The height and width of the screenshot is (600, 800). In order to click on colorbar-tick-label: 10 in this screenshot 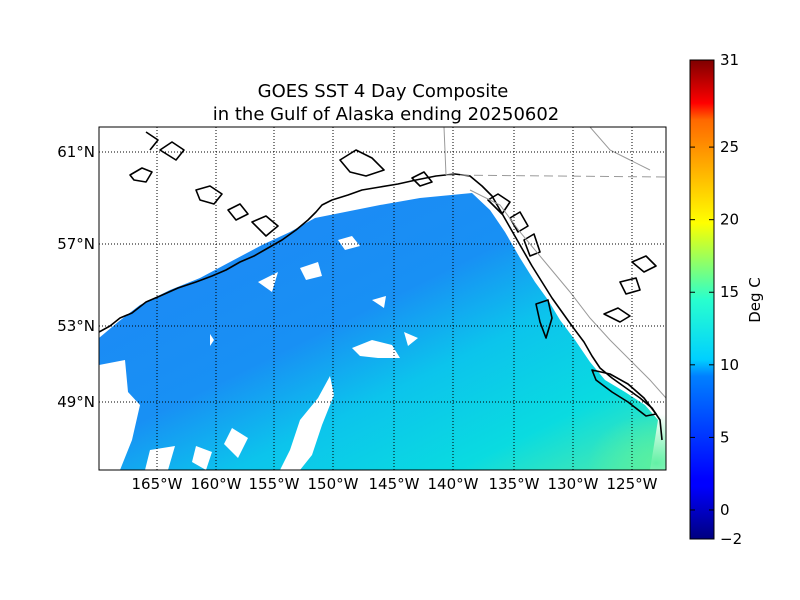, I will do `click(729, 365)`.